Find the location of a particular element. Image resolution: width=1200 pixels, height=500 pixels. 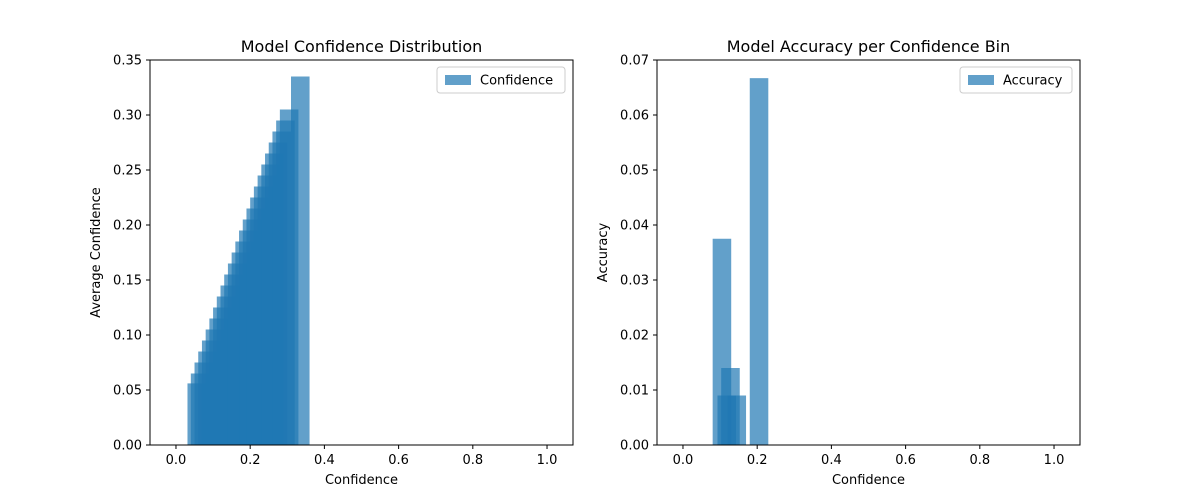

legend: Accuracy is located at coordinates (1016, 80).